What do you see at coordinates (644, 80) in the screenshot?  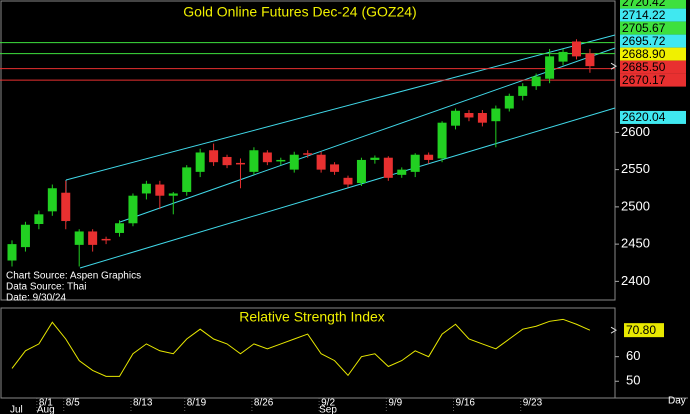 I see `level-label: 2670.17` at bounding box center [644, 80].